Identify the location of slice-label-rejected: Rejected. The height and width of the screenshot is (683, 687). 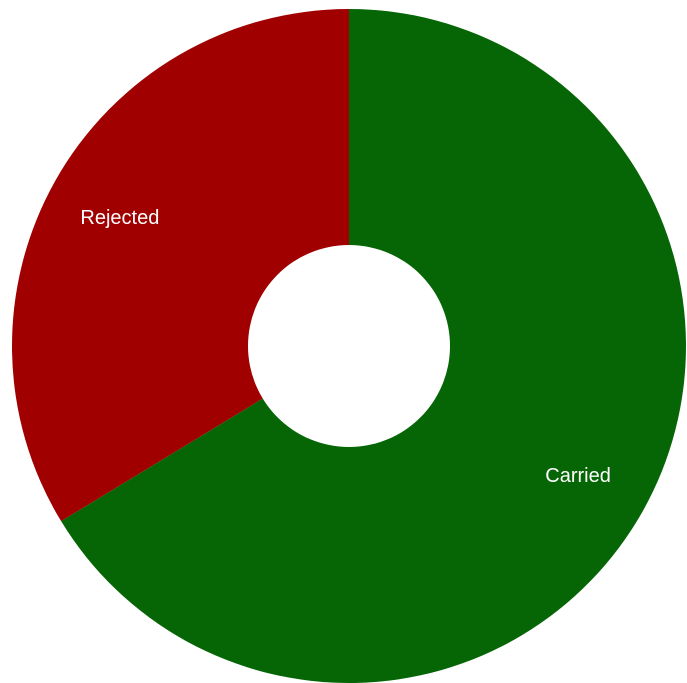
(119, 218).